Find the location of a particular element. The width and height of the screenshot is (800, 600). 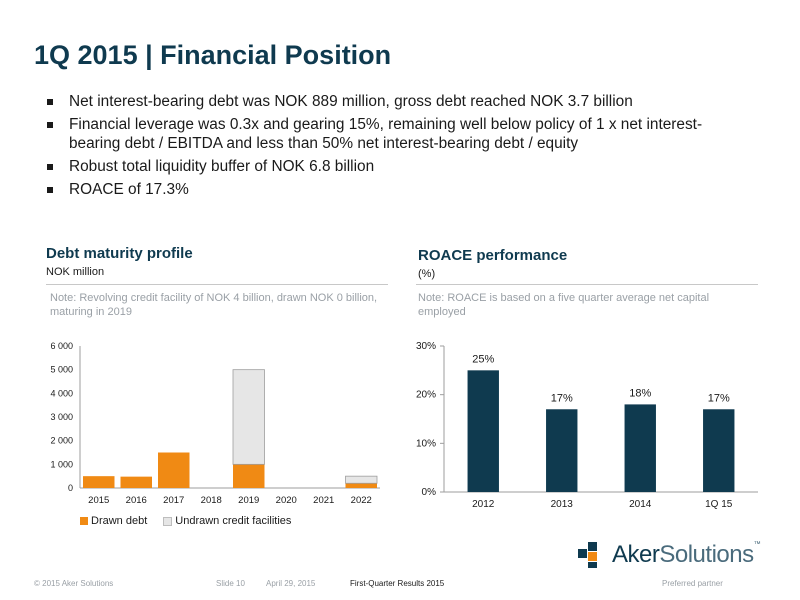

x-tick-label: 2022 is located at coordinates (361, 500).